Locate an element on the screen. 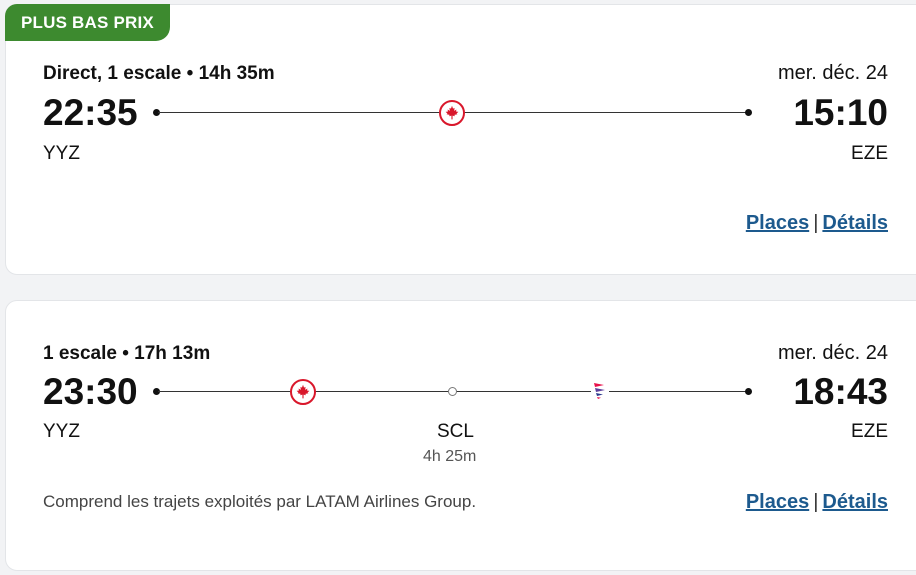  arrival-time: 18:43 is located at coordinates (840, 391).